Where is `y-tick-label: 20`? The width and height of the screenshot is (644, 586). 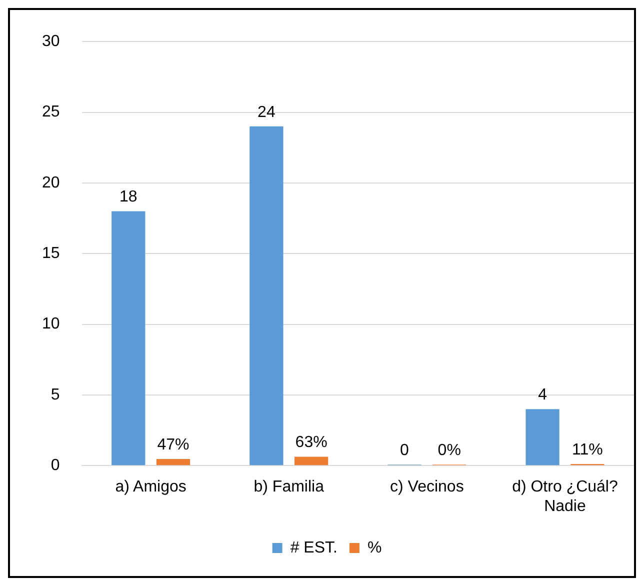
y-tick-label: 20 is located at coordinates (51, 183).